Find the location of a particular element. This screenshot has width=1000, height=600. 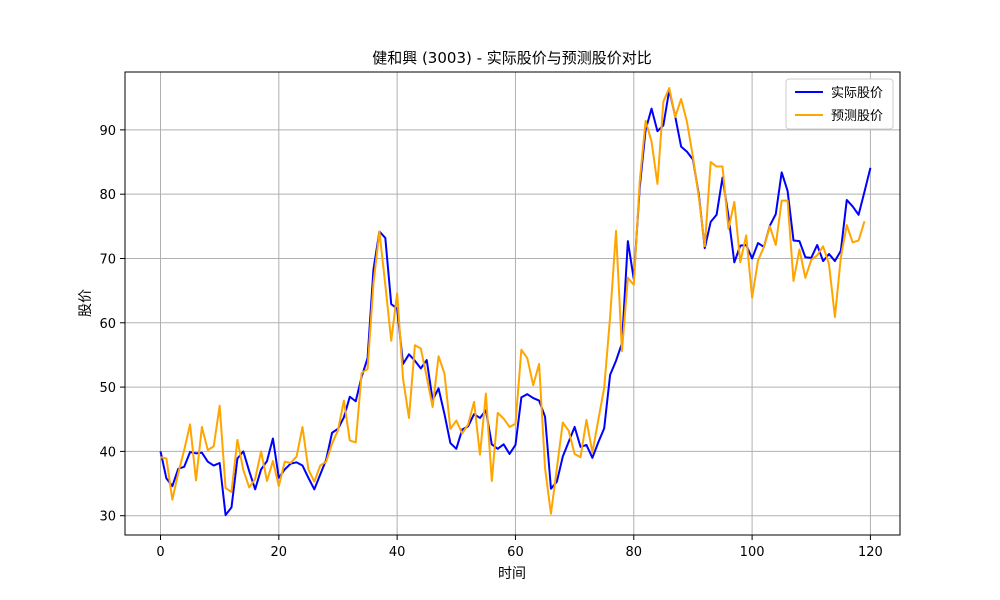

y-axis-label: 股价 is located at coordinates (86, 303).